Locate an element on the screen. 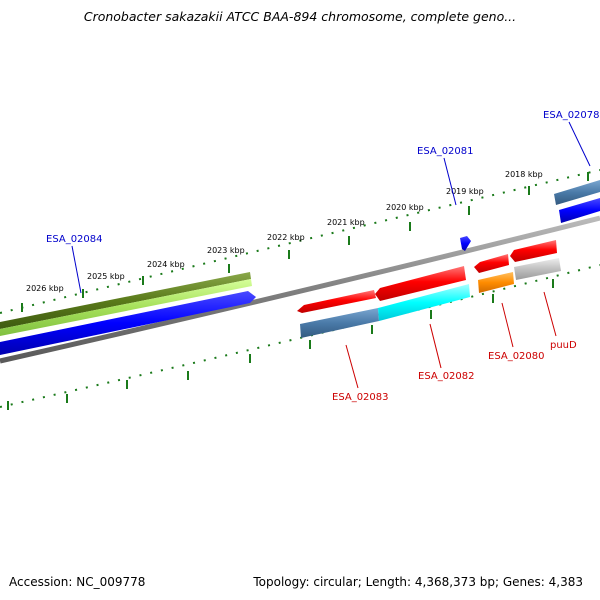  scale-label: 2022 kbp is located at coordinates (286, 237).